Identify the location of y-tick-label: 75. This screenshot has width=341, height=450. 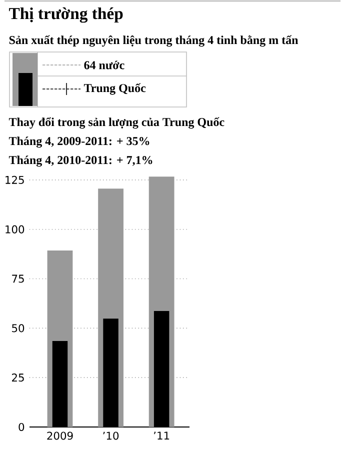
(18, 278).